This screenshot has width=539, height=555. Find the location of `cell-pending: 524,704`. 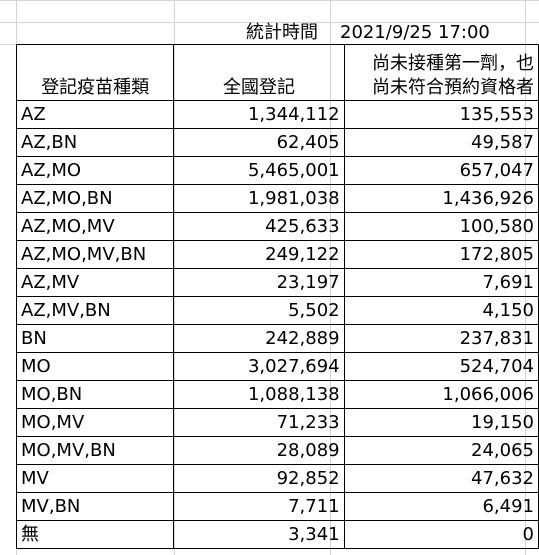

cell-pending: 524,704 is located at coordinates (441, 366).